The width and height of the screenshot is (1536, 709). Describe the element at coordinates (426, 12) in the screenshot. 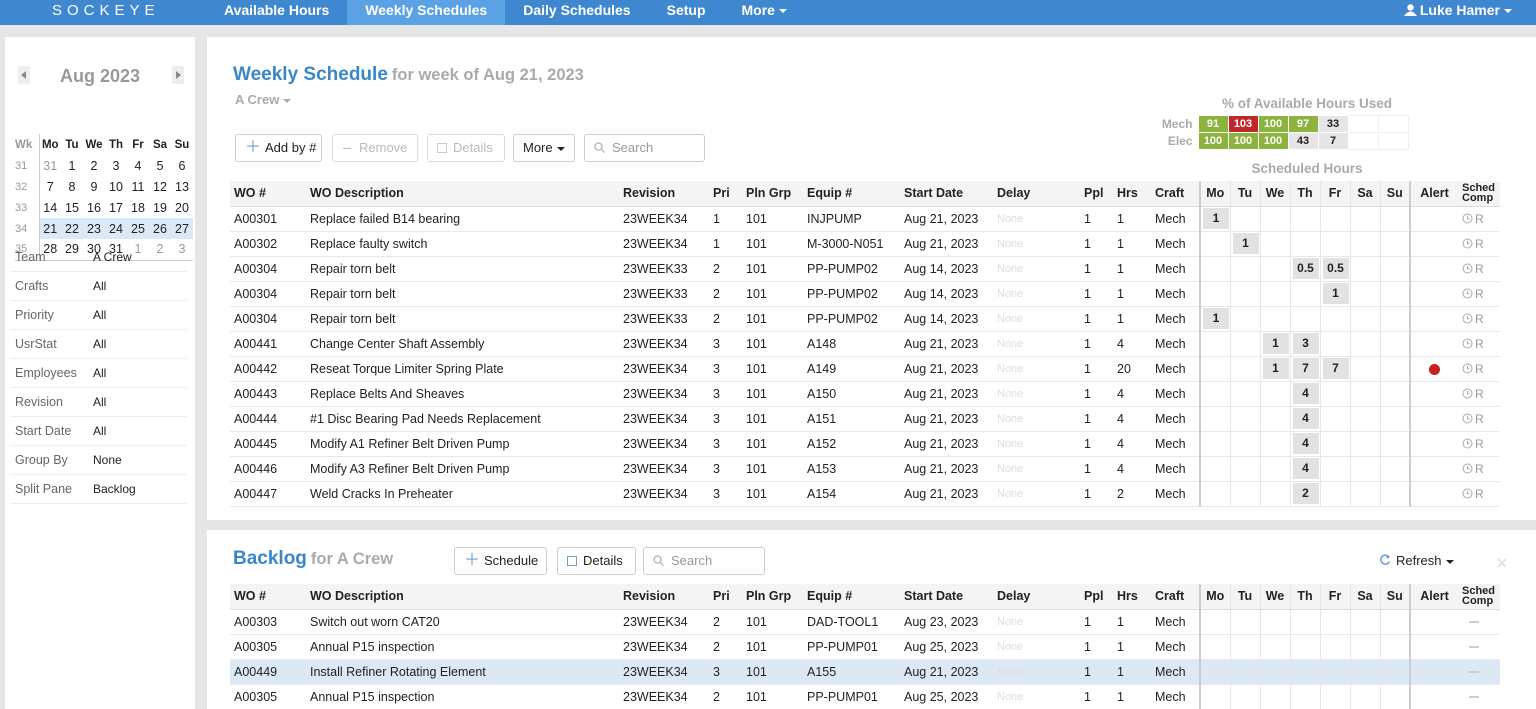

I see `nav-item: Weekly Schedules` at that location.